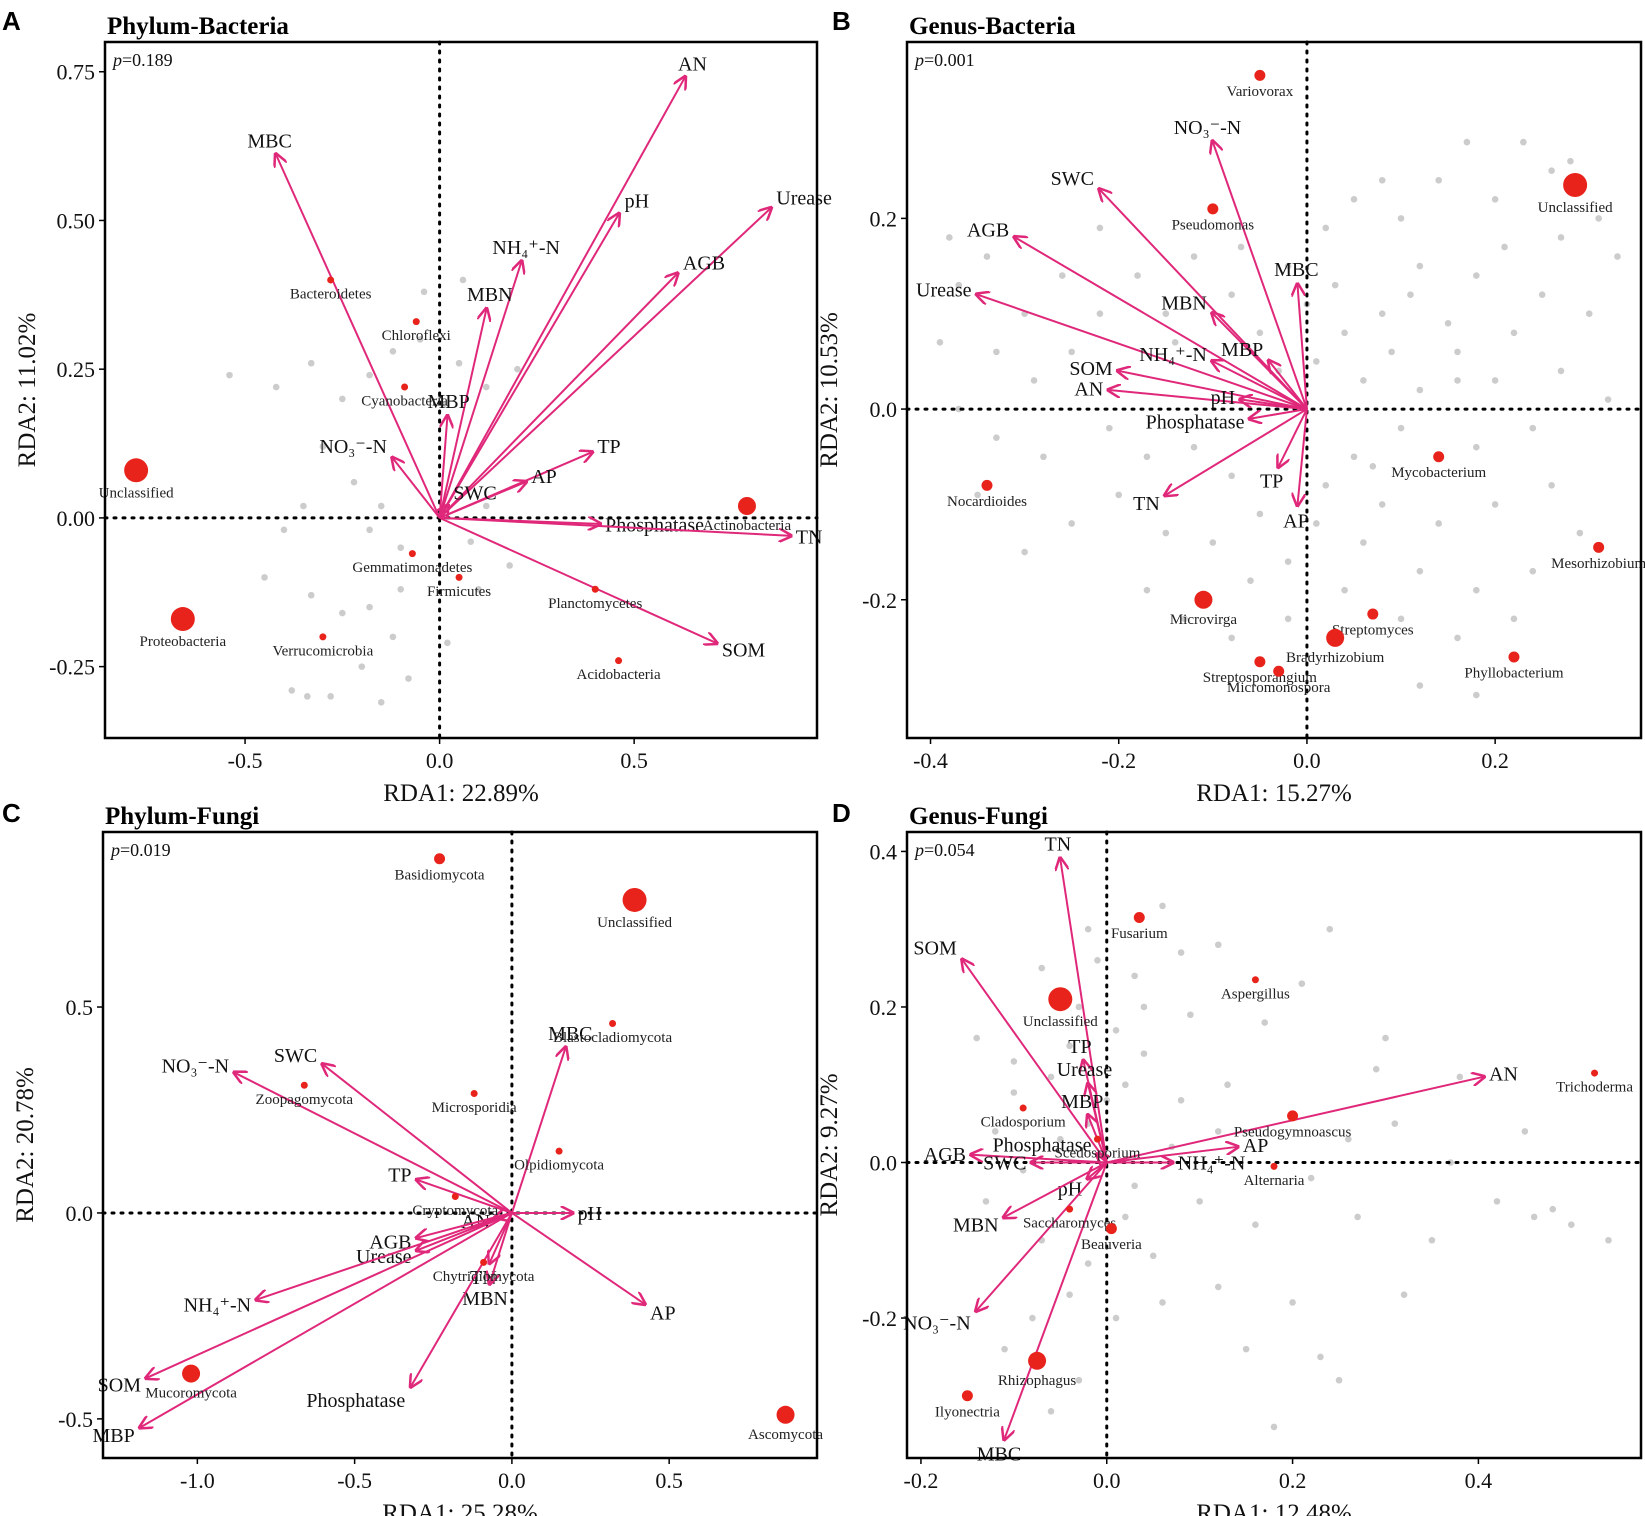 The width and height of the screenshot is (1645, 1516). I want to click on taxon-label: Microsporidia, so click(474, 1108).